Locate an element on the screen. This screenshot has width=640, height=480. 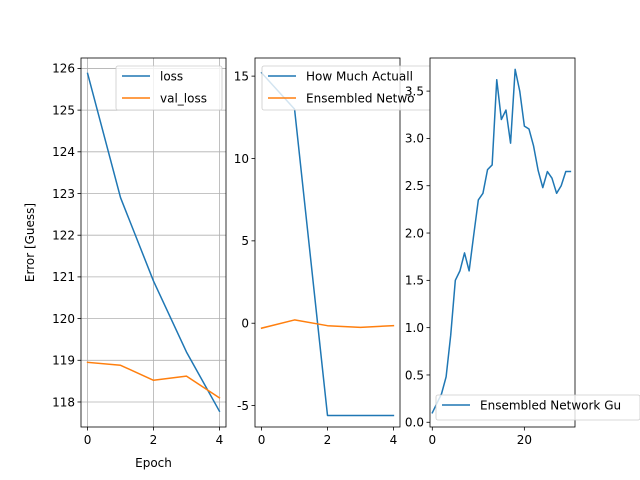
y-tick-label: 3.0 is located at coordinates (414, 139).